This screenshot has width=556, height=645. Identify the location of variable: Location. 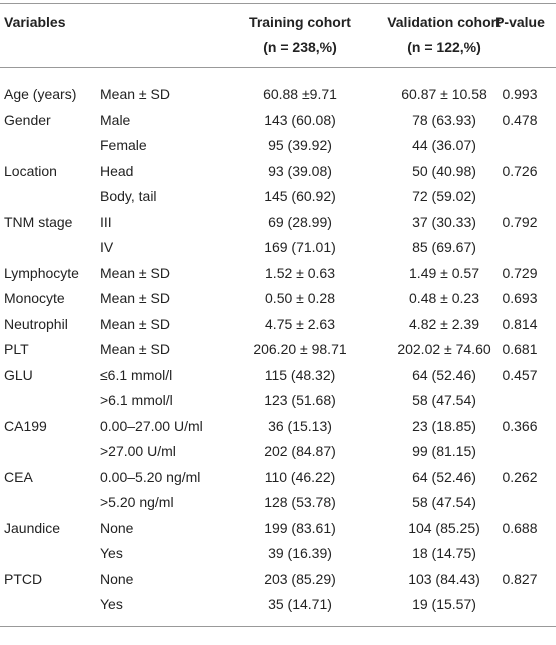
(30, 170).